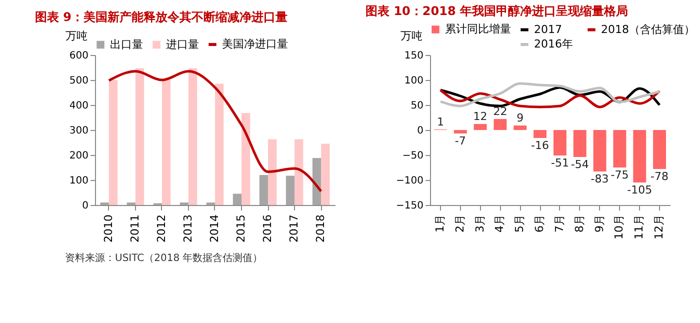  What do you see at coordinates (553, 44) in the screenshot?
I see `legend-label: 2016年` at bounding box center [553, 44].